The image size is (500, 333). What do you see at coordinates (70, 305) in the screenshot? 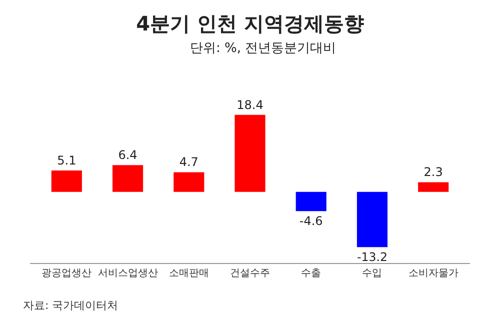
I see `text: 자료: 국가데이터처` at bounding box center [70, 305].